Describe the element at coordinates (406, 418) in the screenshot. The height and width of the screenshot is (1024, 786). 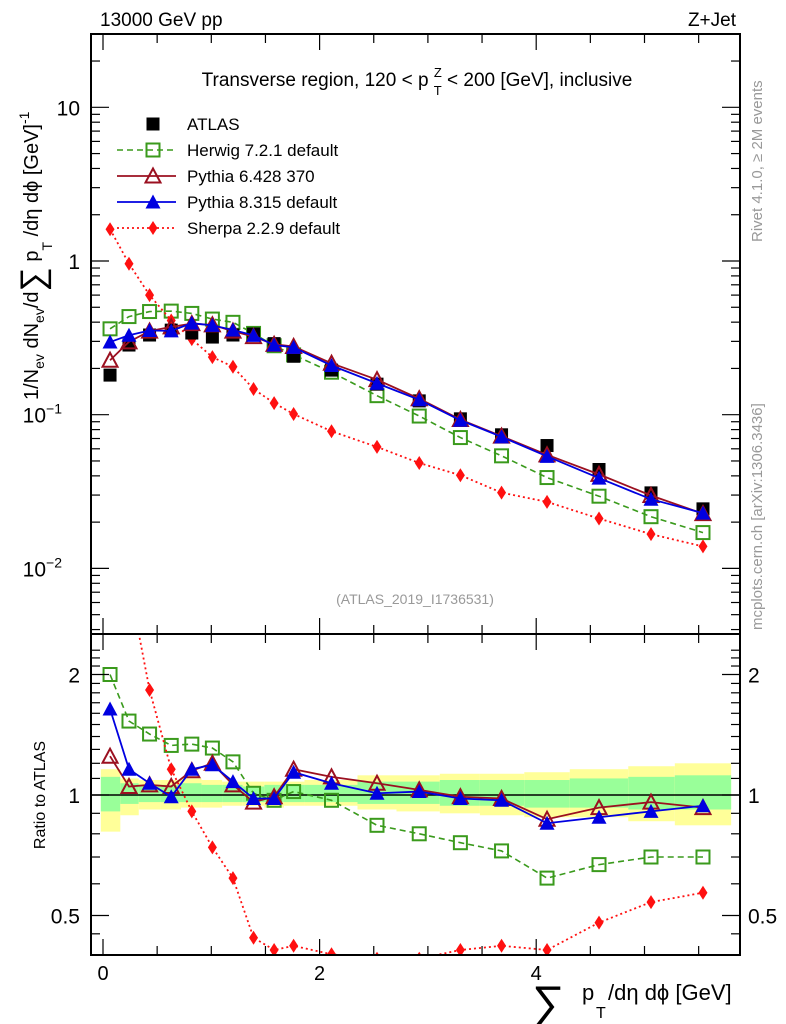
I see `main-line-pythia6` at that location.